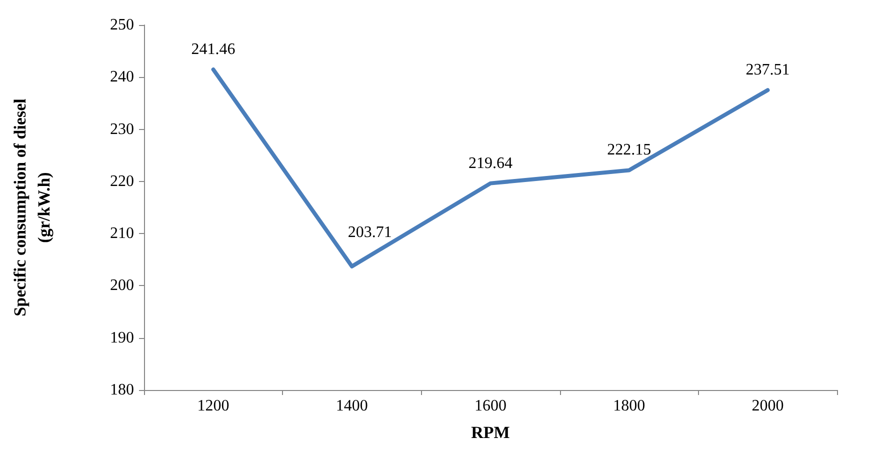  What do you see at coordinates (370, 232) in the screenshot?
I see `data-label: 203.71` at bounding box center [370, 232].